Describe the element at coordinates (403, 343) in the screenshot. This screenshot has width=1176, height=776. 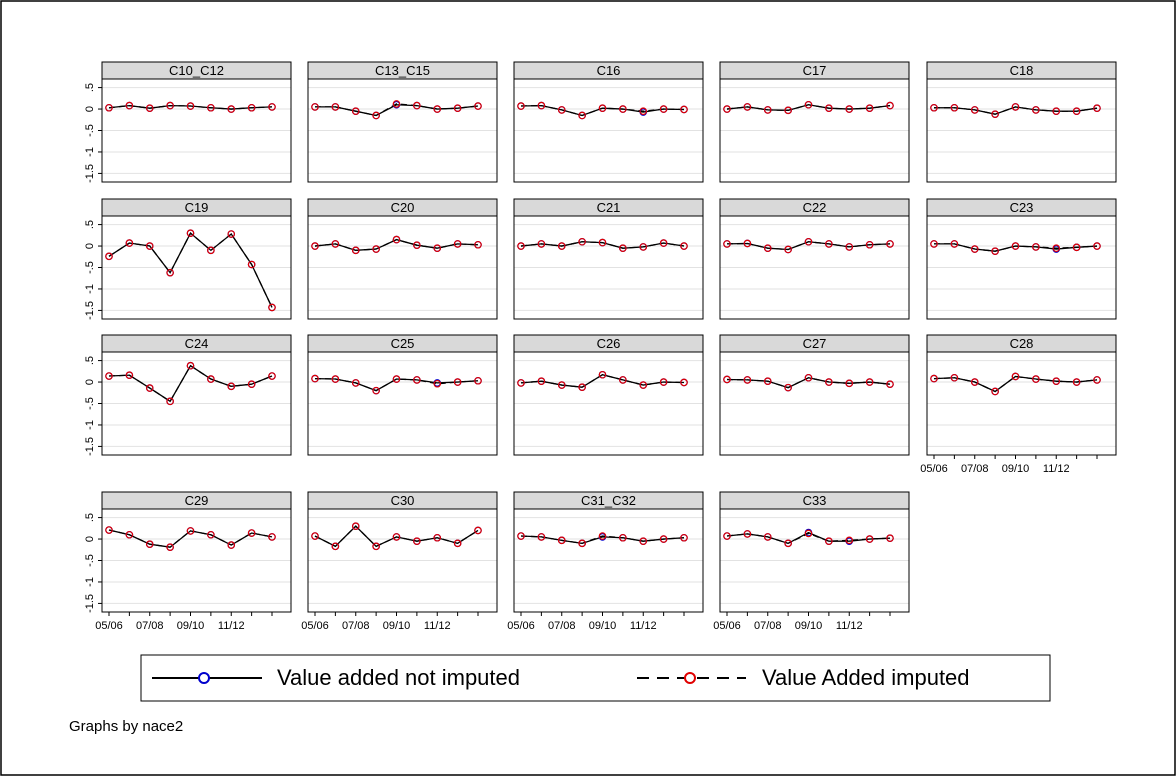
I see `panel-title: C25` at that location.